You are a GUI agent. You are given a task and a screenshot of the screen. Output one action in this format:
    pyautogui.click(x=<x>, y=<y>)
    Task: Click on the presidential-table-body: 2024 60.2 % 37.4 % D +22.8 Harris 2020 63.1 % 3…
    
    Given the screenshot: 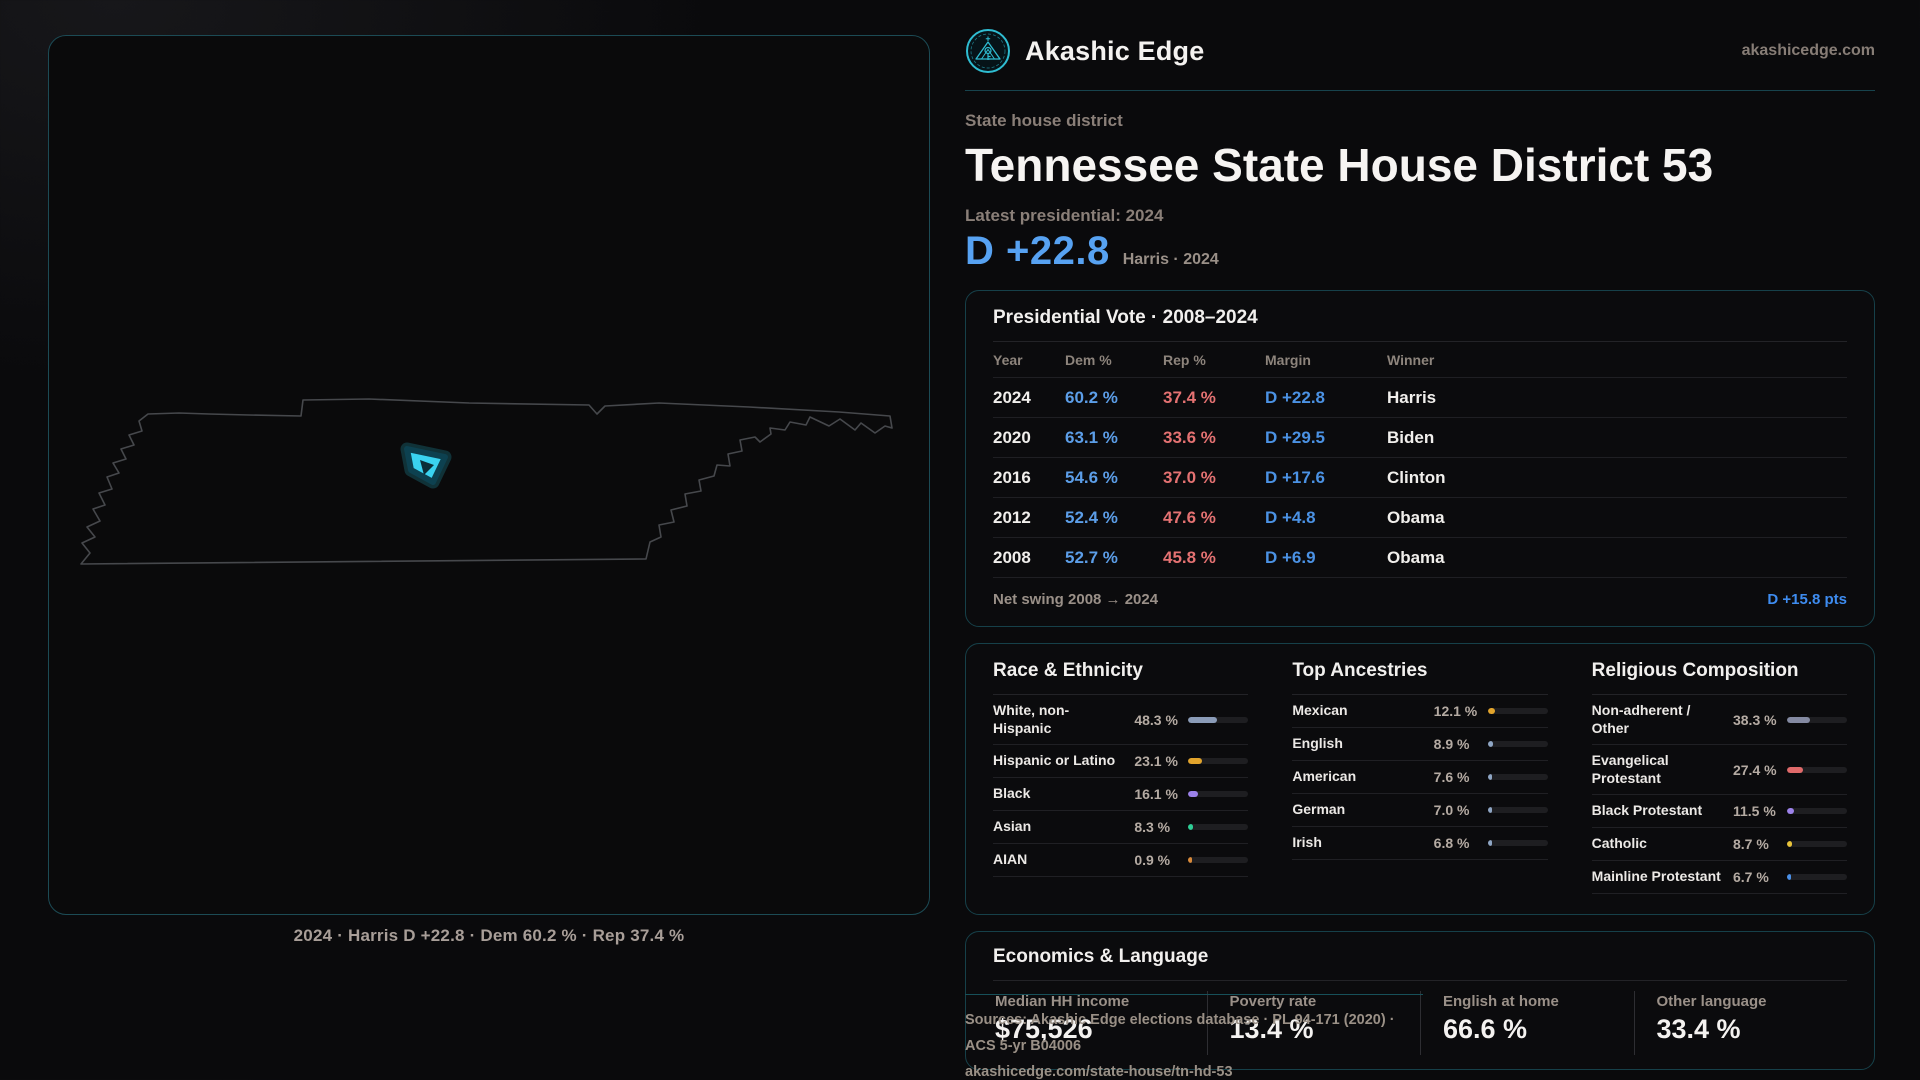 What is the action you would take?
    pyautogui.click(x=1420, y=478)
    